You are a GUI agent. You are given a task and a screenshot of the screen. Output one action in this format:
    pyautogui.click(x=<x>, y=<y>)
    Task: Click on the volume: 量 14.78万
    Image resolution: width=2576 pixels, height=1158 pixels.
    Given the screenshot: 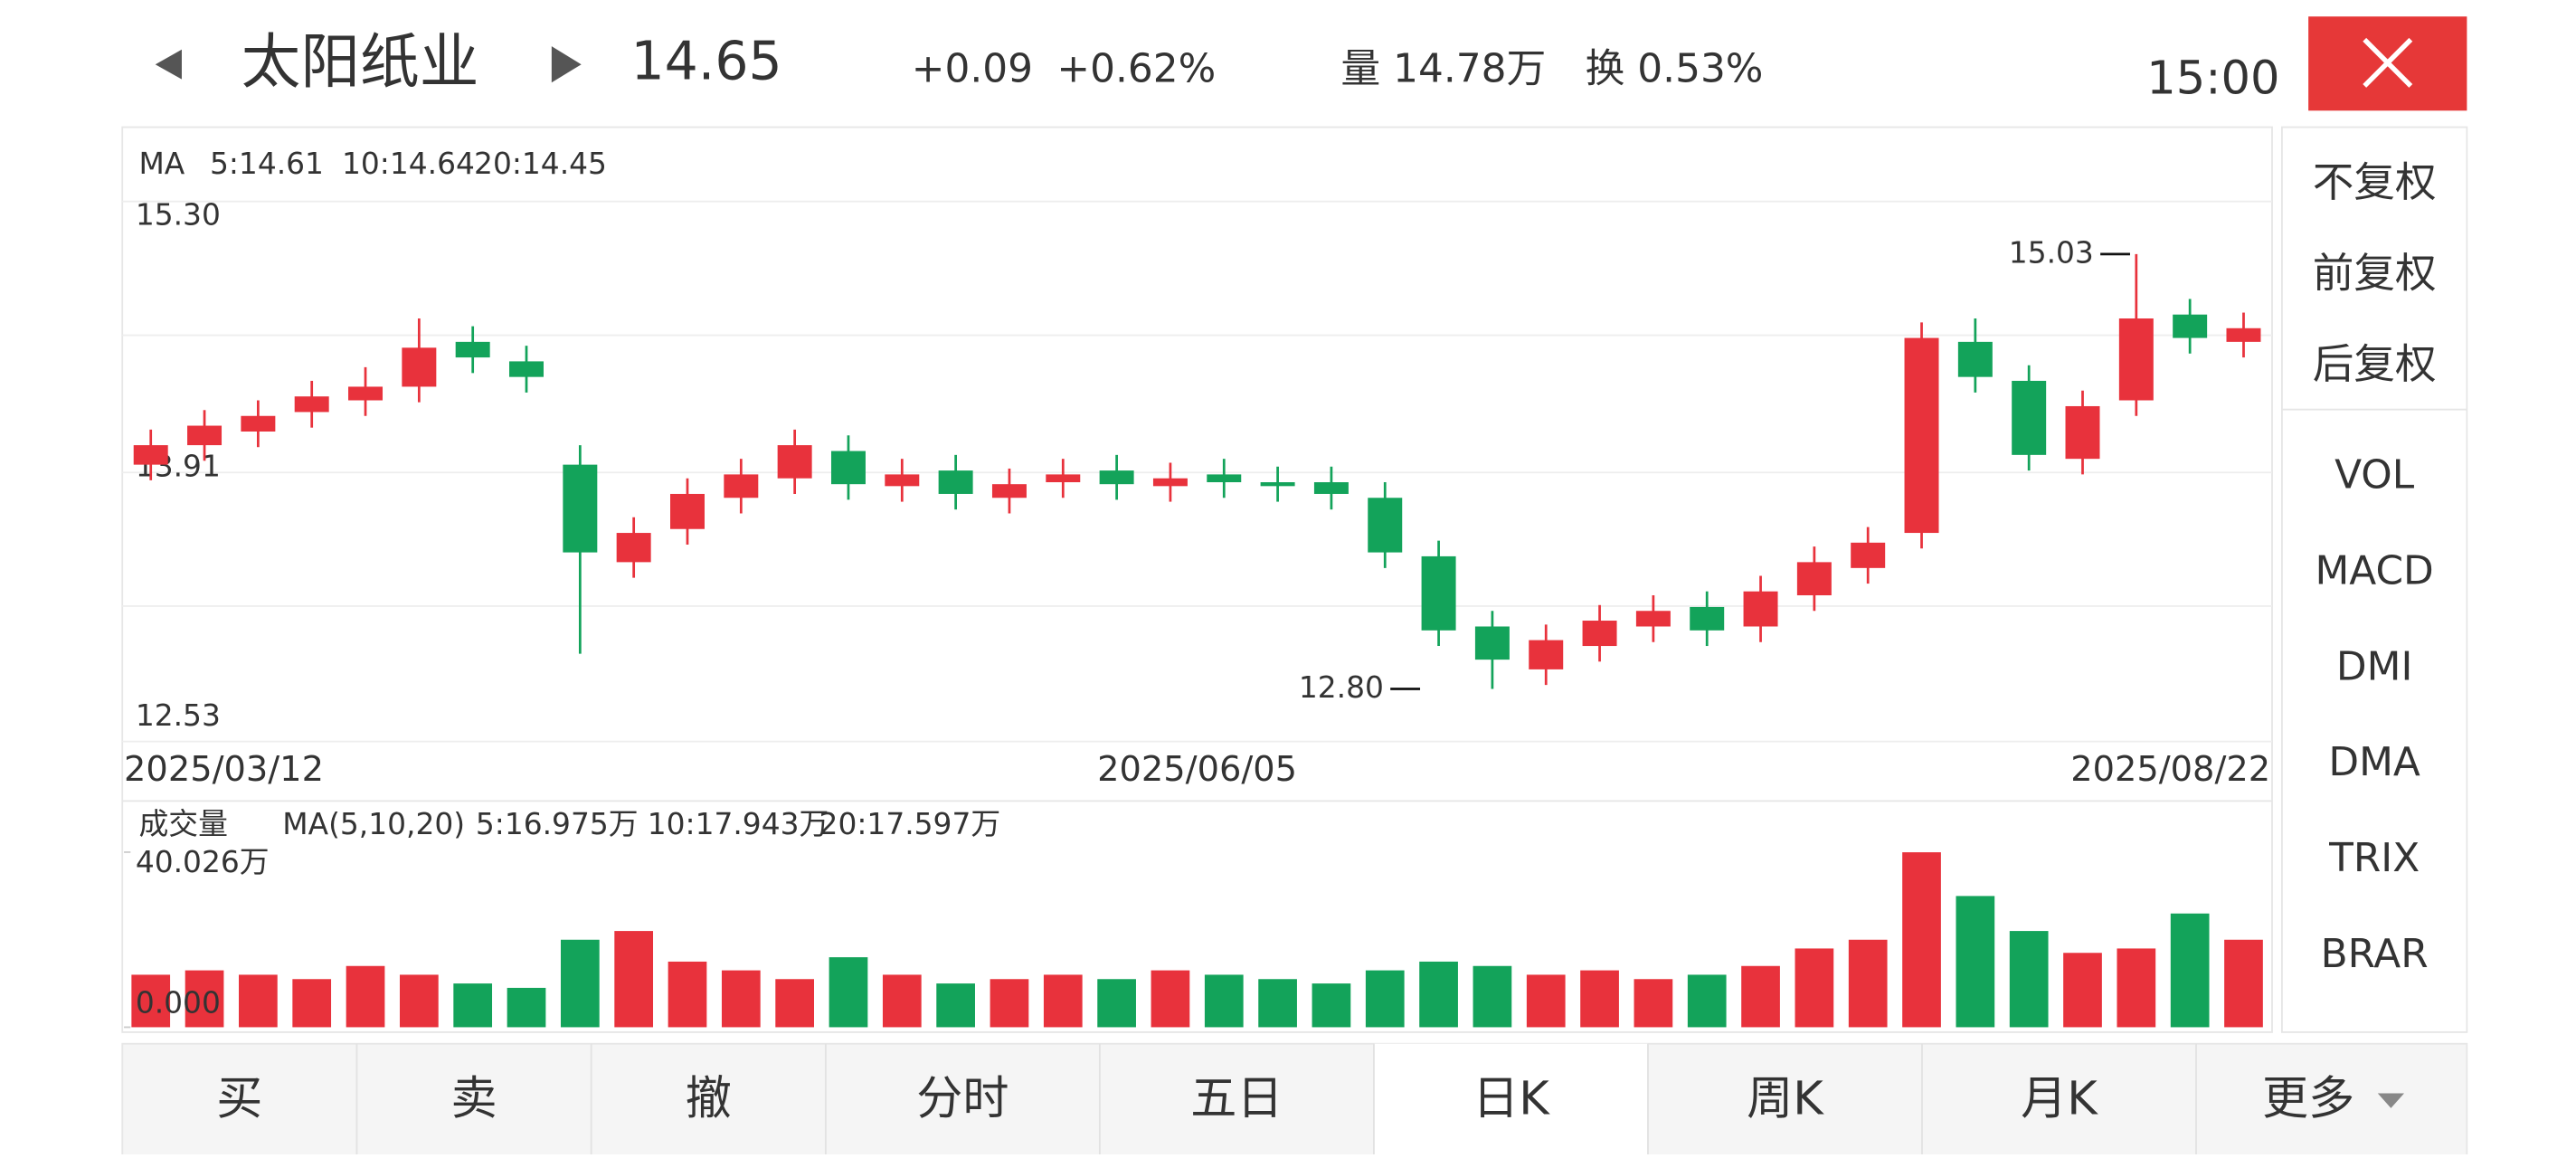 What is the action you would take?
    pyautogui.click(x=1443, y=68)
    